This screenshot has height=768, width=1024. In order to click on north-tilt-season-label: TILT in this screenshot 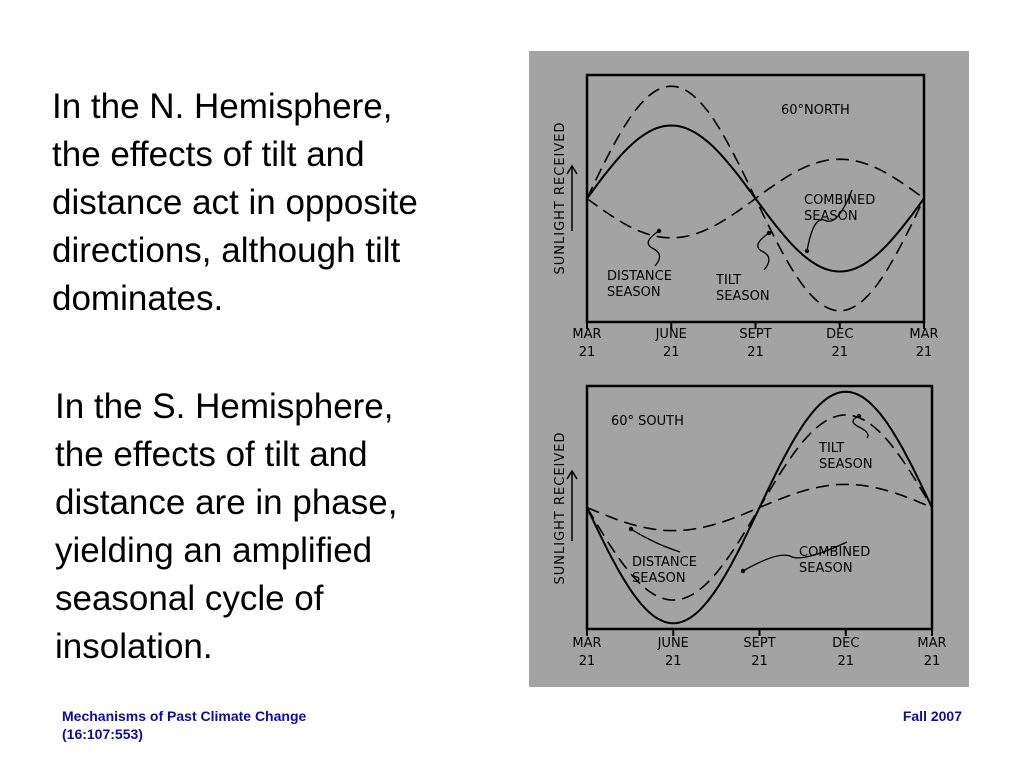, I will do `click(728, 280)`.